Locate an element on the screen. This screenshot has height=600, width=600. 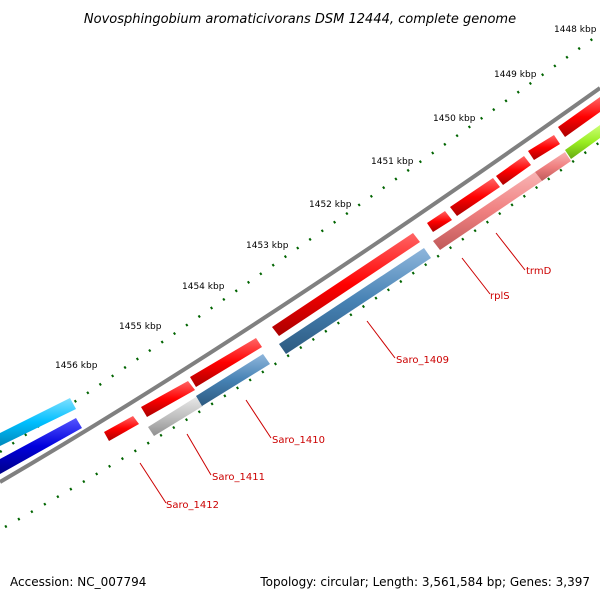
tick-label: 1453 kbp is located at coordinates (267, 246).